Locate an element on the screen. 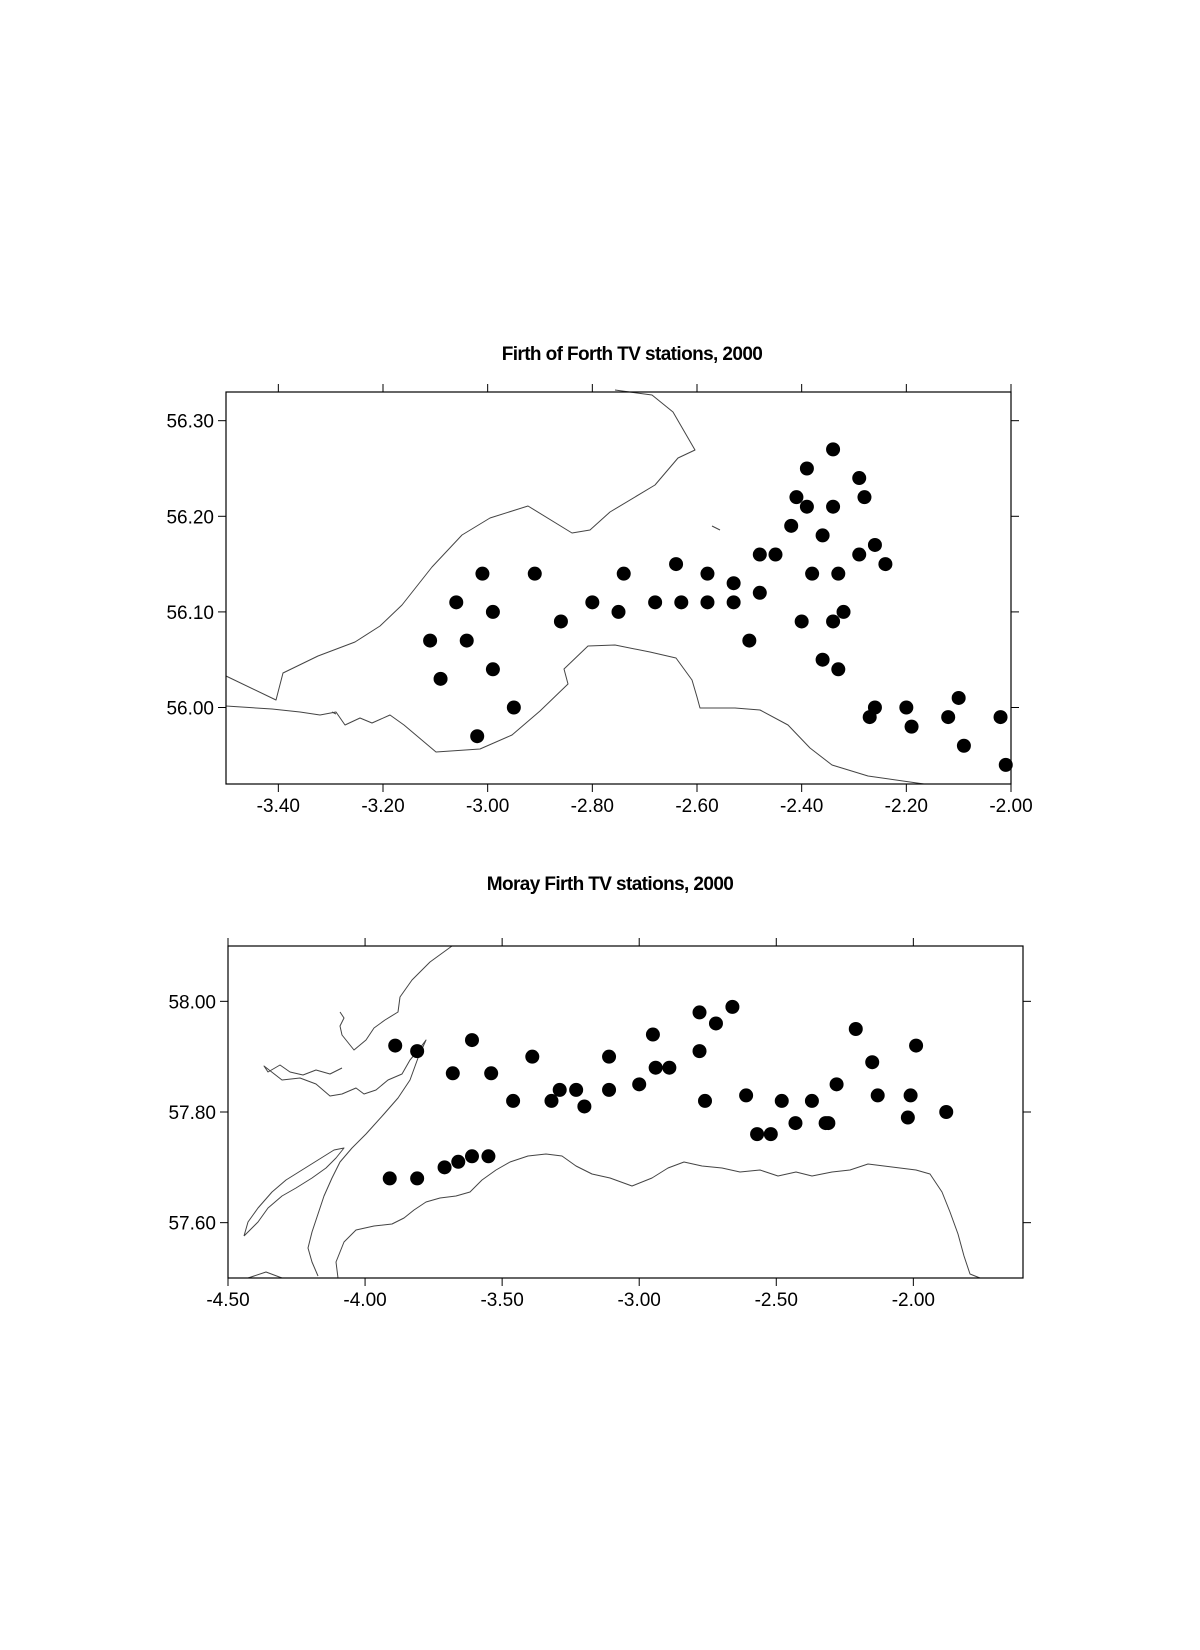  moray-stations is located at coordinates (668, 1092).